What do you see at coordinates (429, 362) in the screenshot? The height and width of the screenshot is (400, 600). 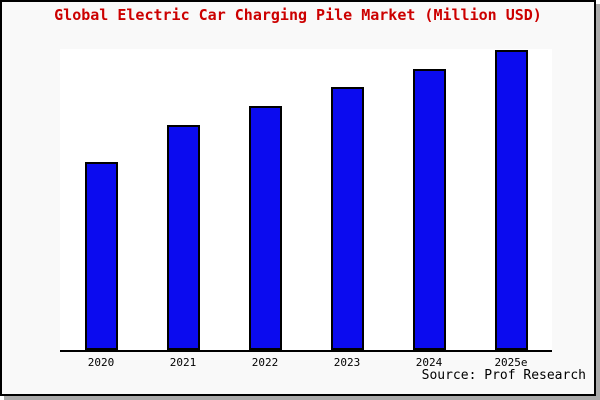 I see `x-tick-label: 2024` at bounding box center [429, 362].